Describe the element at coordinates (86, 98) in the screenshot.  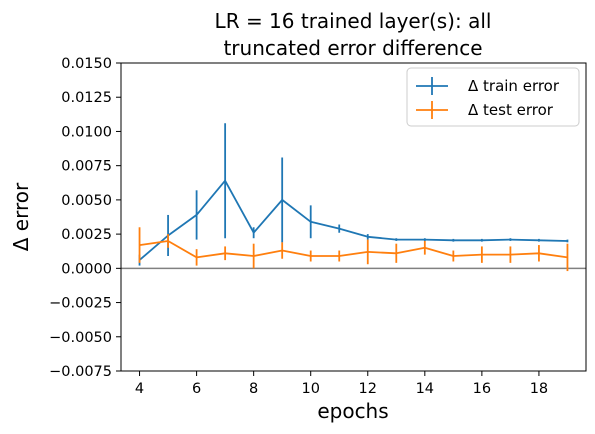
I see `y-tick-label: 0.0125` at that location.